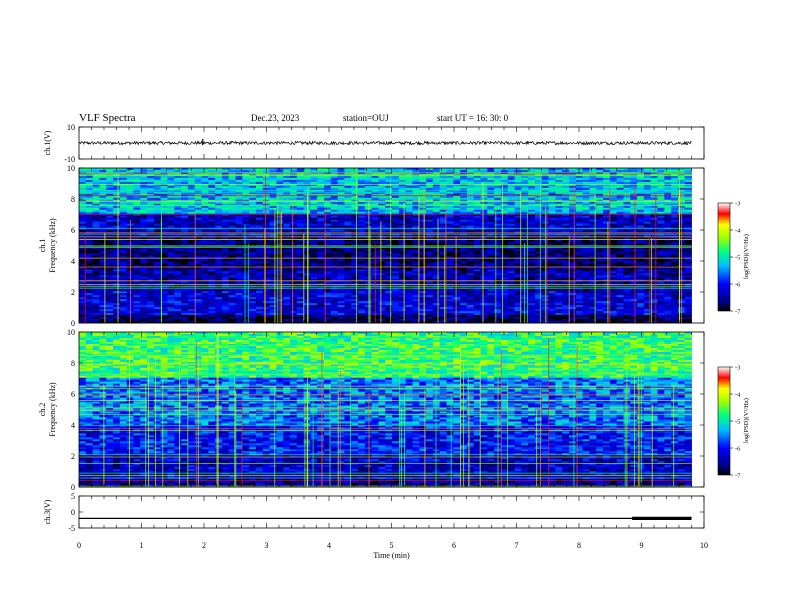 This screenshot has height=612, width=792. What do you see at coordinates (47, 142) in the screenshot?
I see `y-axis-label: ch.1(V)` at bounding box center [47, 142].